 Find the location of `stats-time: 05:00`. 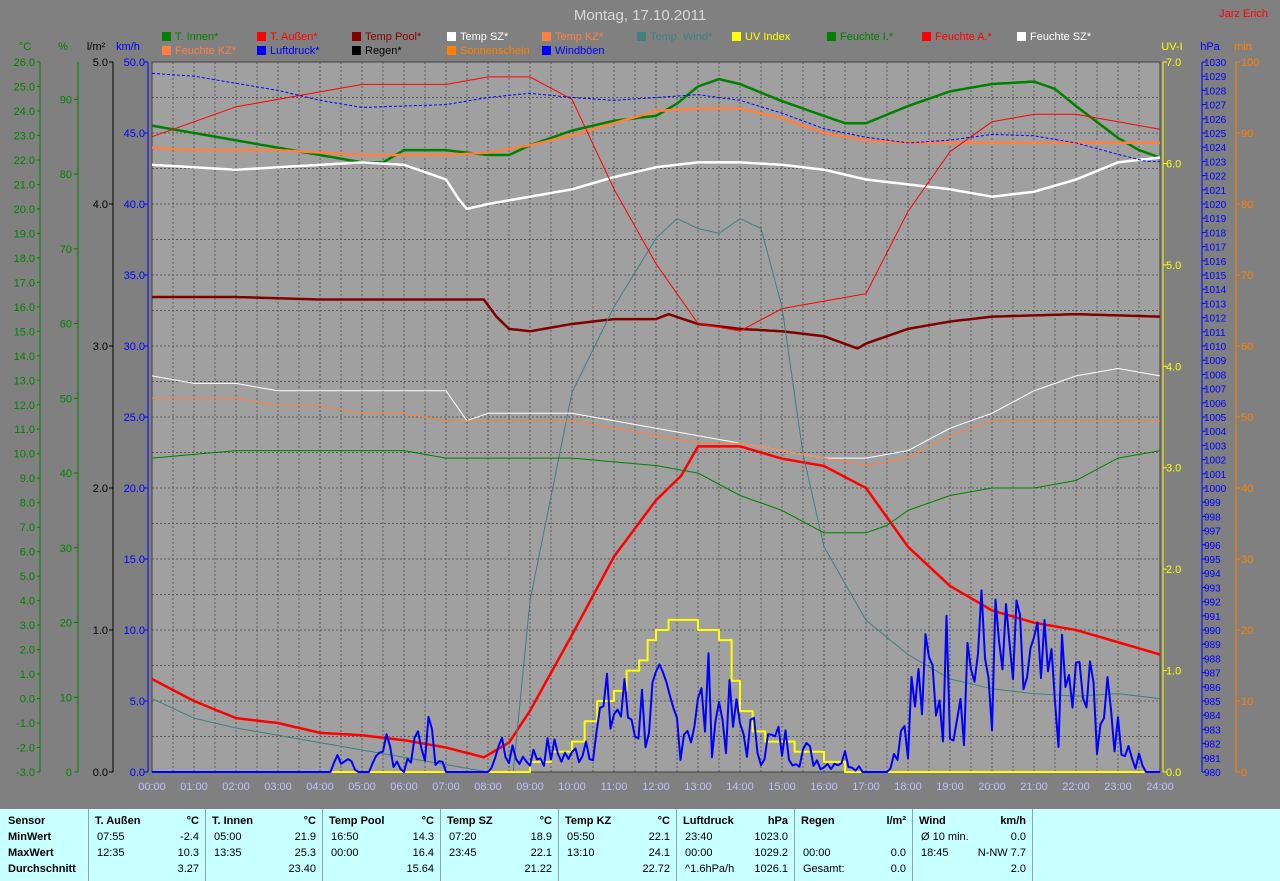

stats-time: 05:00 is located at coordinates (228, 837).